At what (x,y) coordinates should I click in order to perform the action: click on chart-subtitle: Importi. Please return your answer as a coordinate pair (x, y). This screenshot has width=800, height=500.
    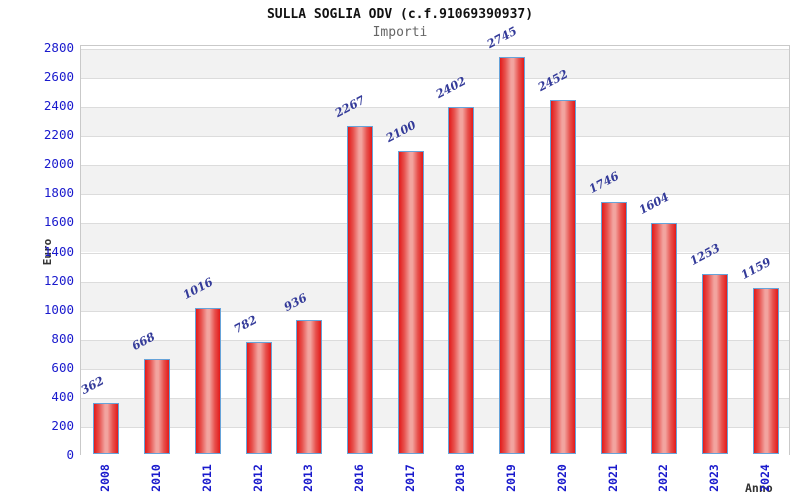
    Looking at the image, I should click on (400, 32).